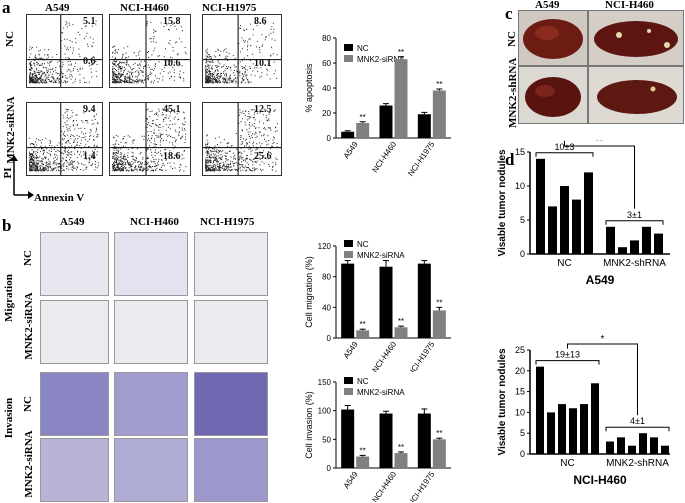  What do you see at coordinates (263, 109) in the screenshot?
I see `quadrant-ur-mnk2-h1975: 12.5` at bounding box center [263, 109].